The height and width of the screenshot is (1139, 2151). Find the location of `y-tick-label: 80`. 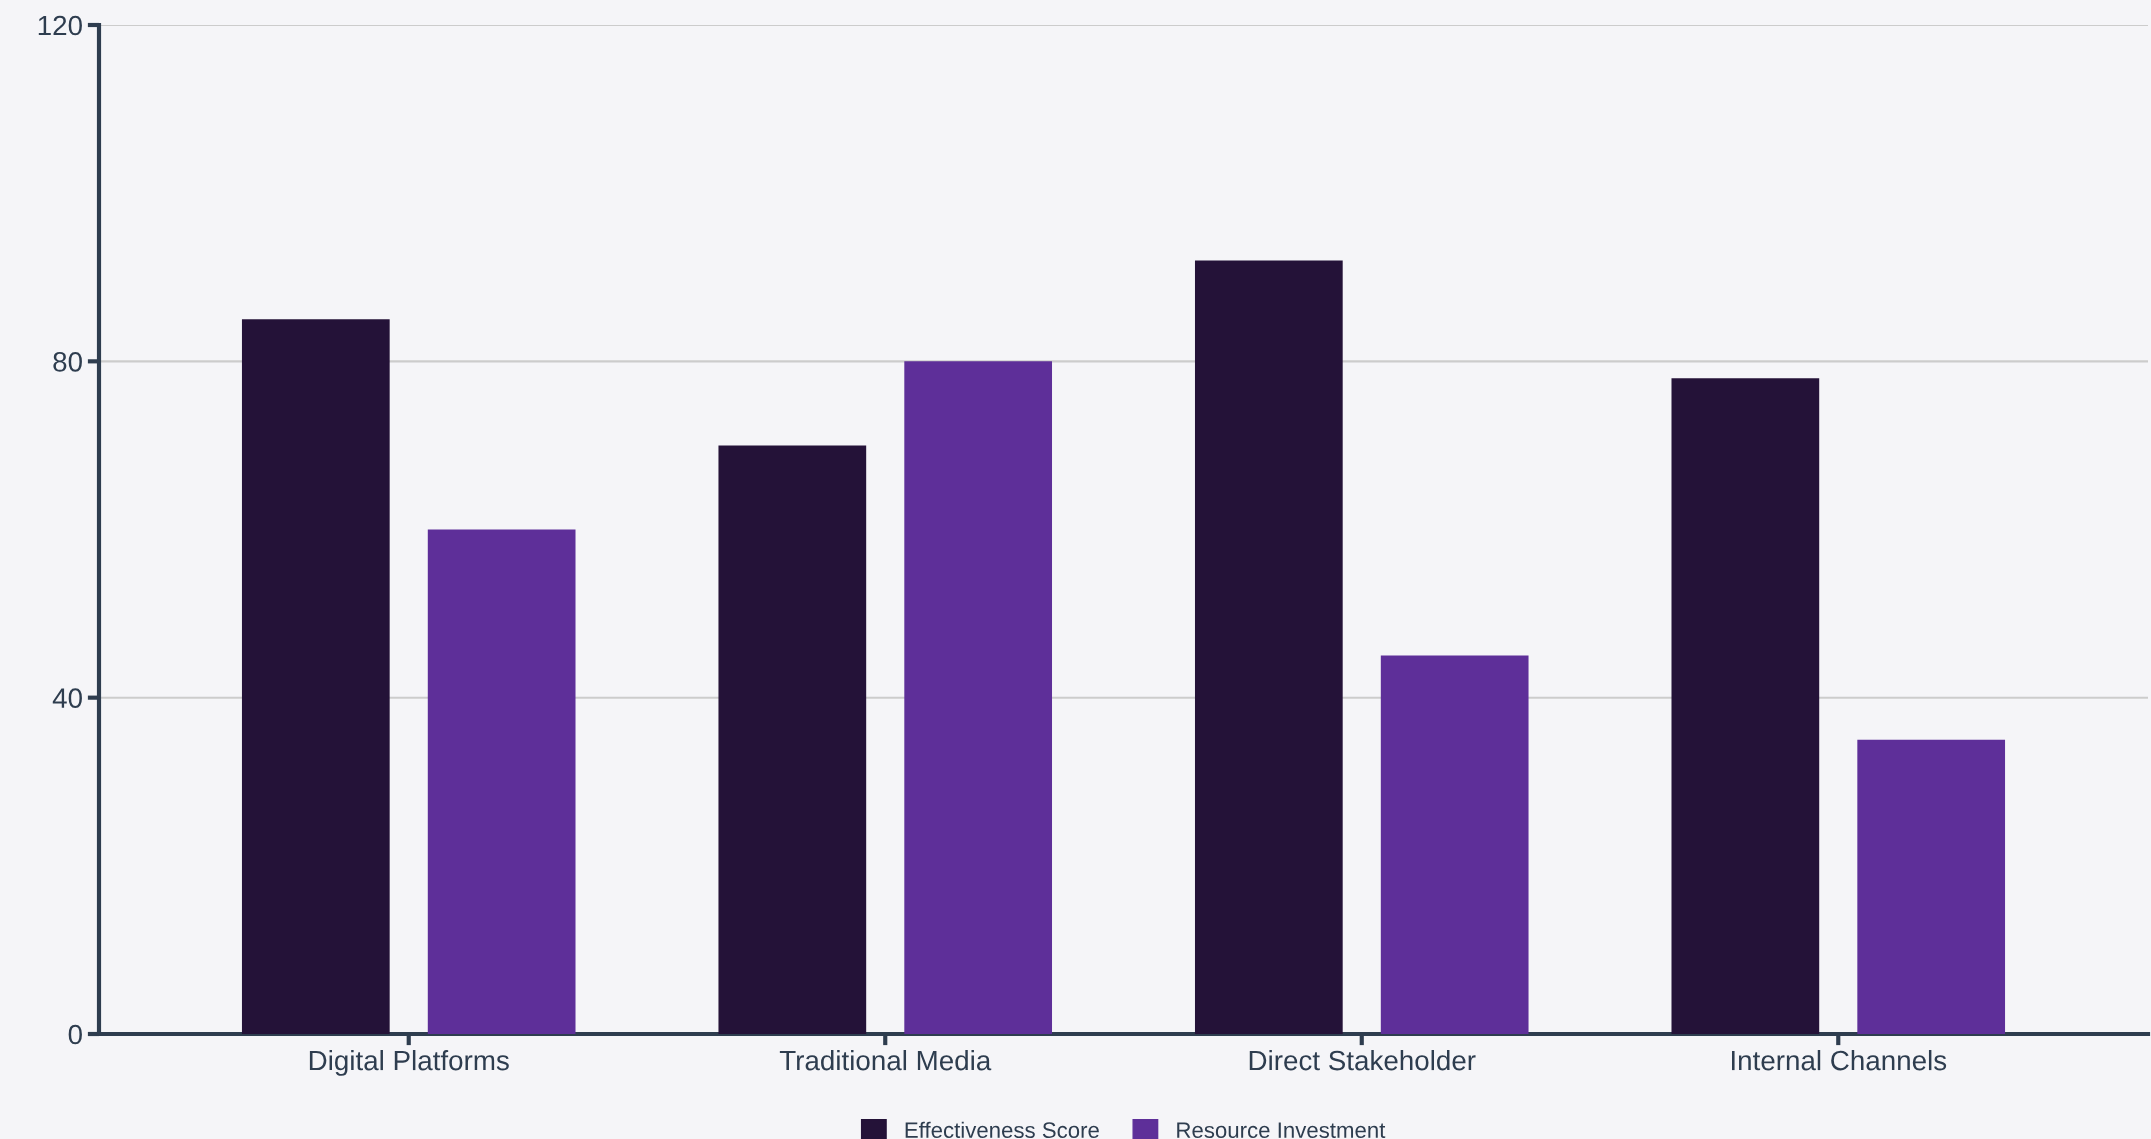

y-tick-label: 80 is located at coordinates (67, 362).